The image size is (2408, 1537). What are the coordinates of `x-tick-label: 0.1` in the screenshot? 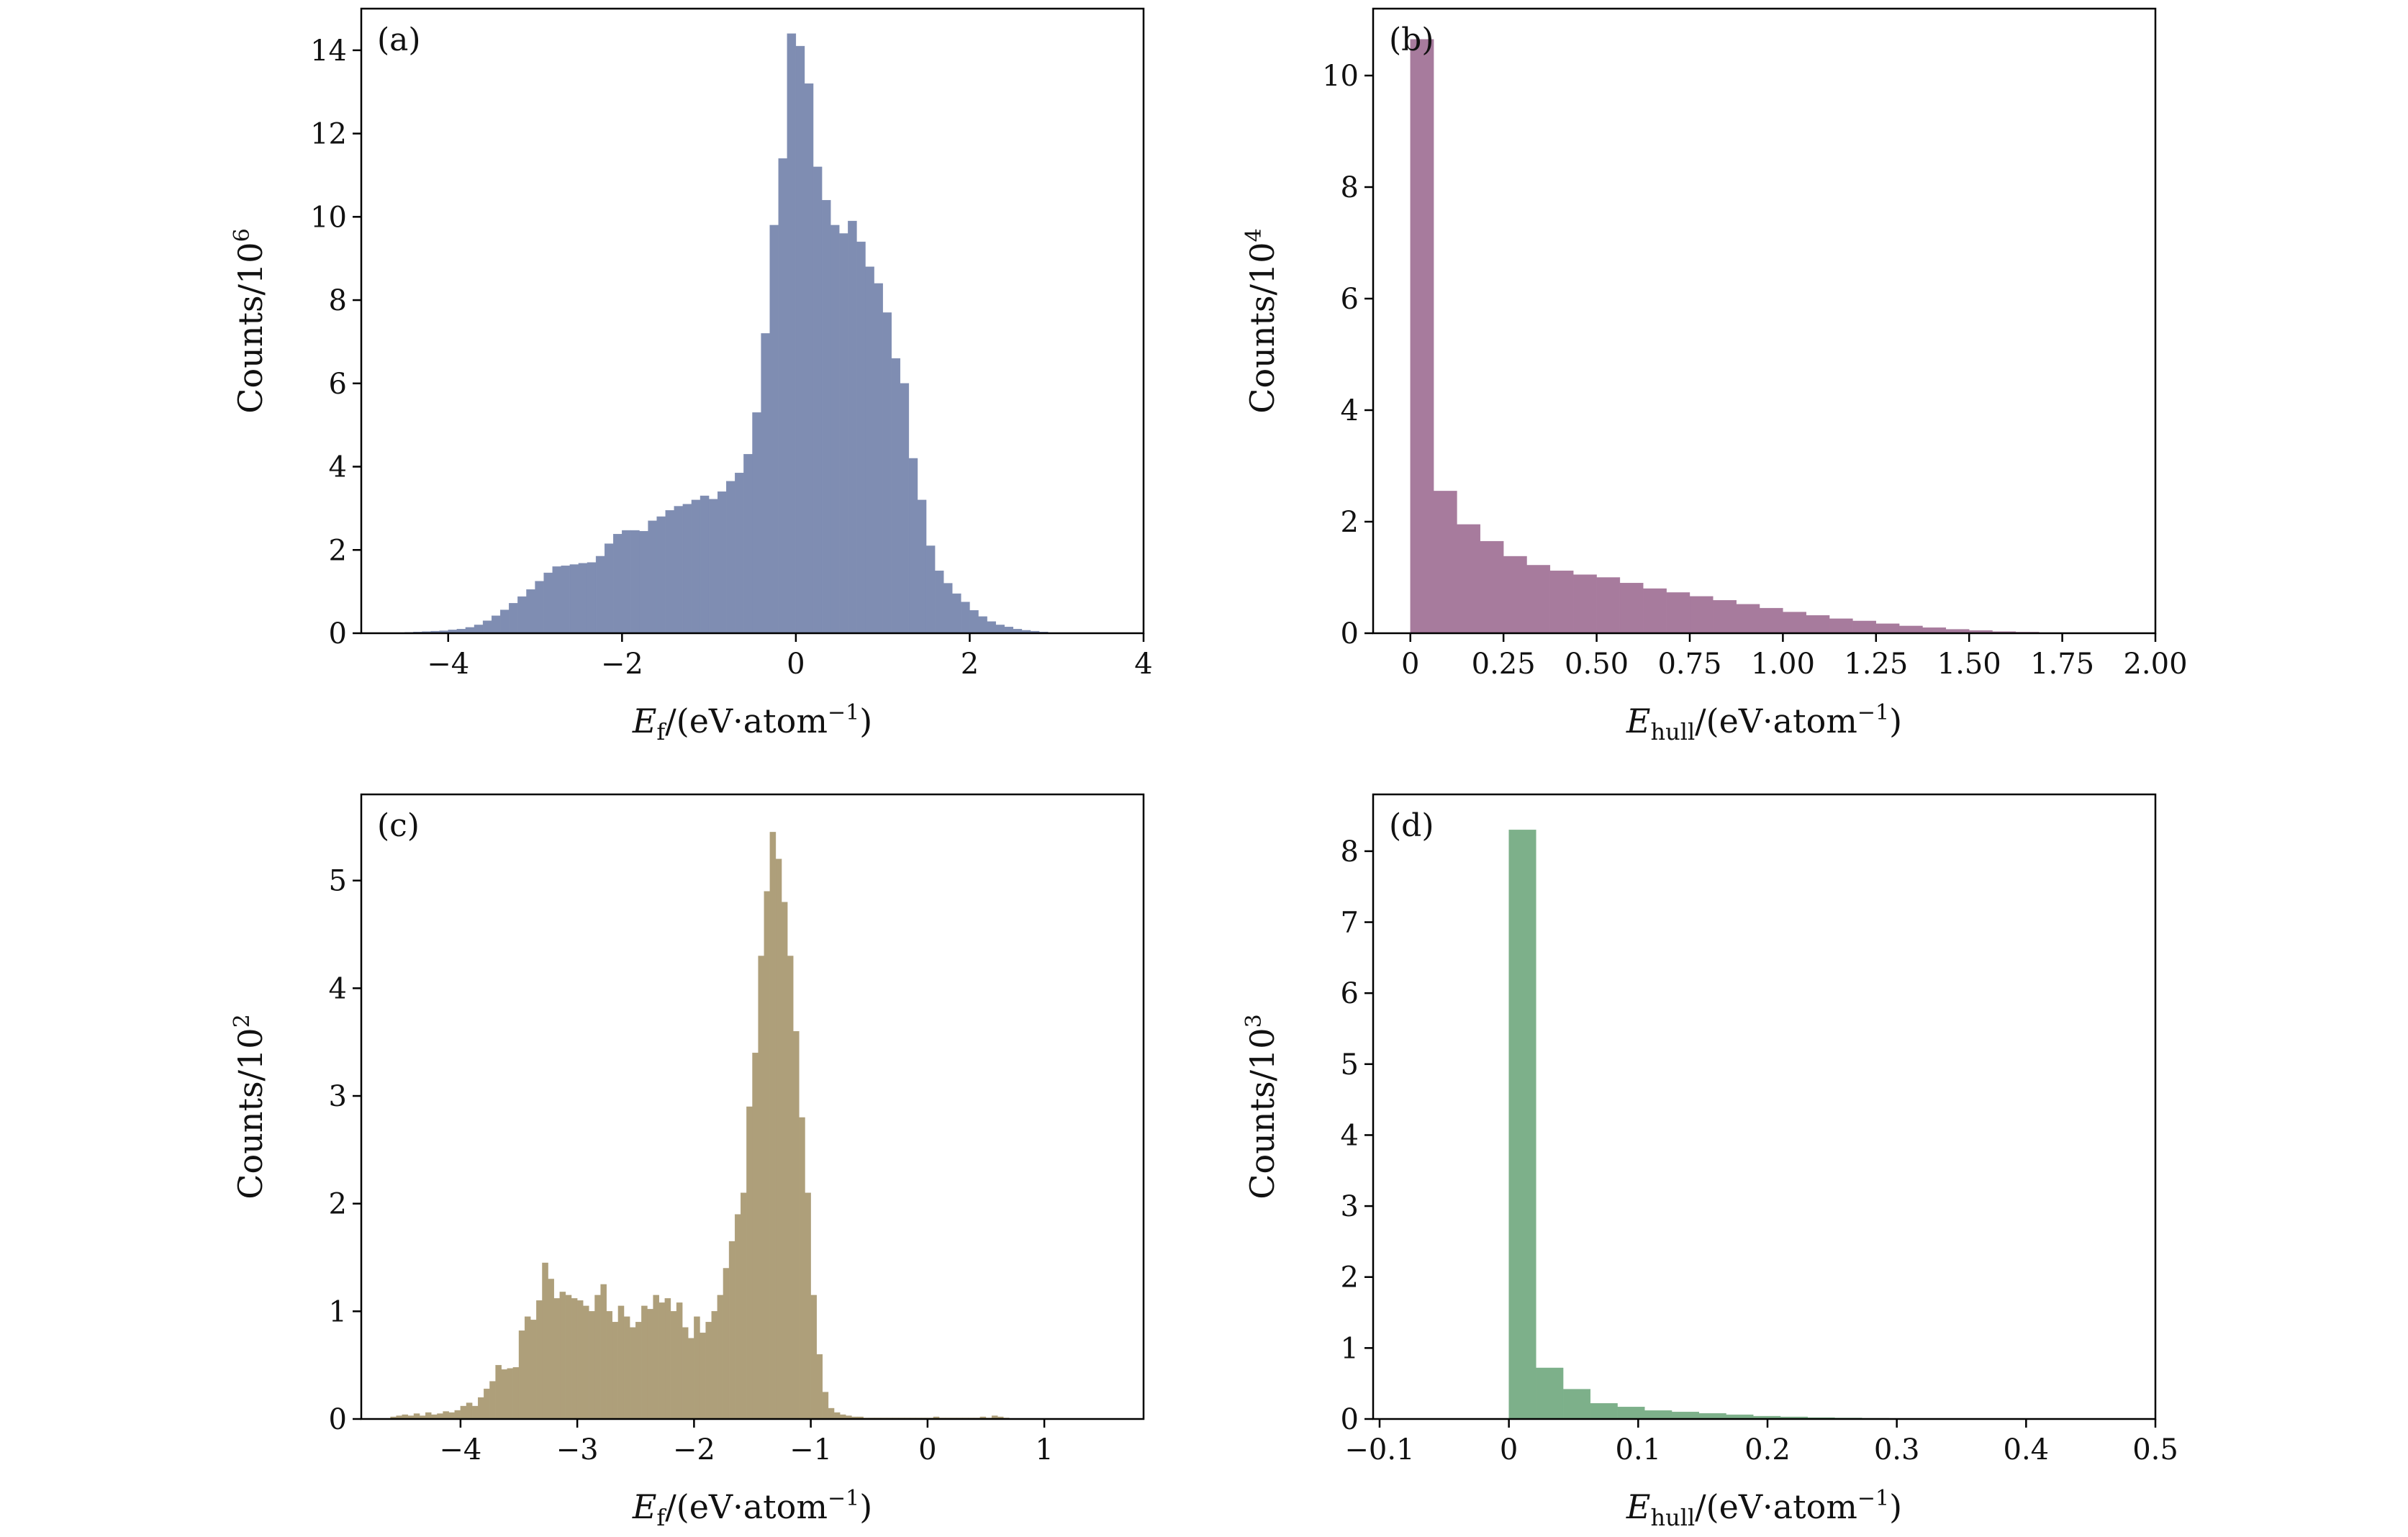 It's located at (1639, 1449).